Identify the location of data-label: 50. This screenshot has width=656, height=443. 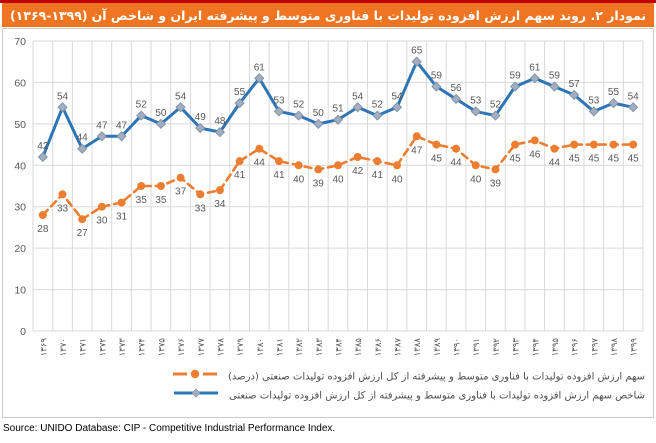
(161, 113).